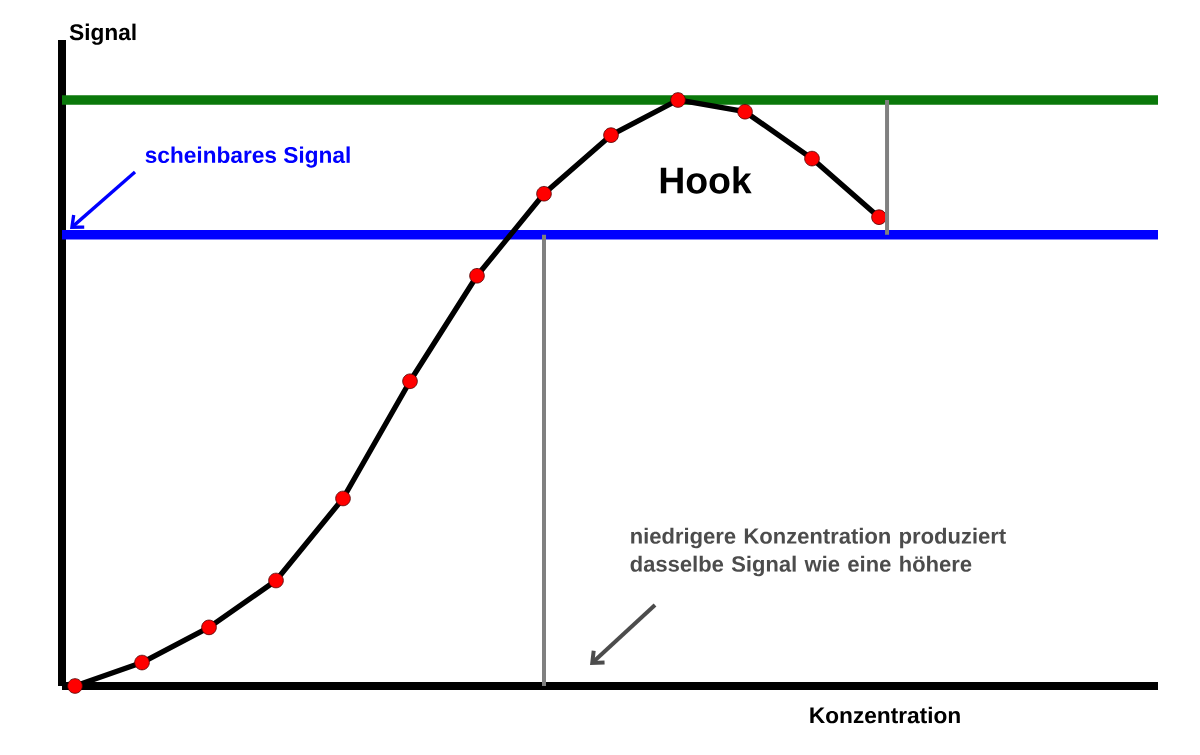  What do you see at coordinates (818, 552) in the screenshot?
I see `annotation: niedrigere Konzentration produziert dasselbe Signal wie eine höhere` at bounding box center [818, 552].